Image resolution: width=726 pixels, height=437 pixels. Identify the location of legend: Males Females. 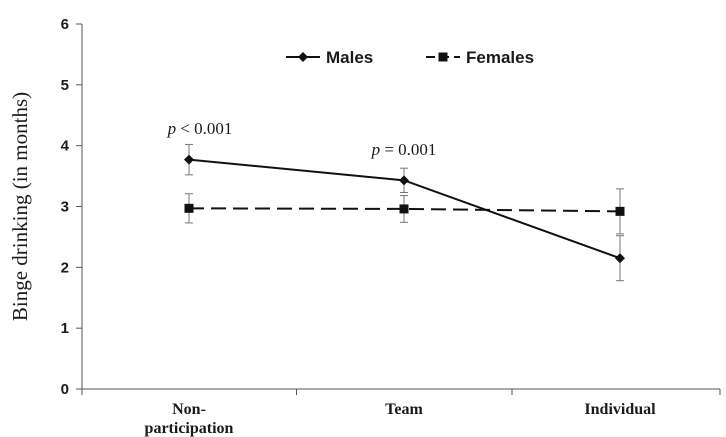
(410, 57).